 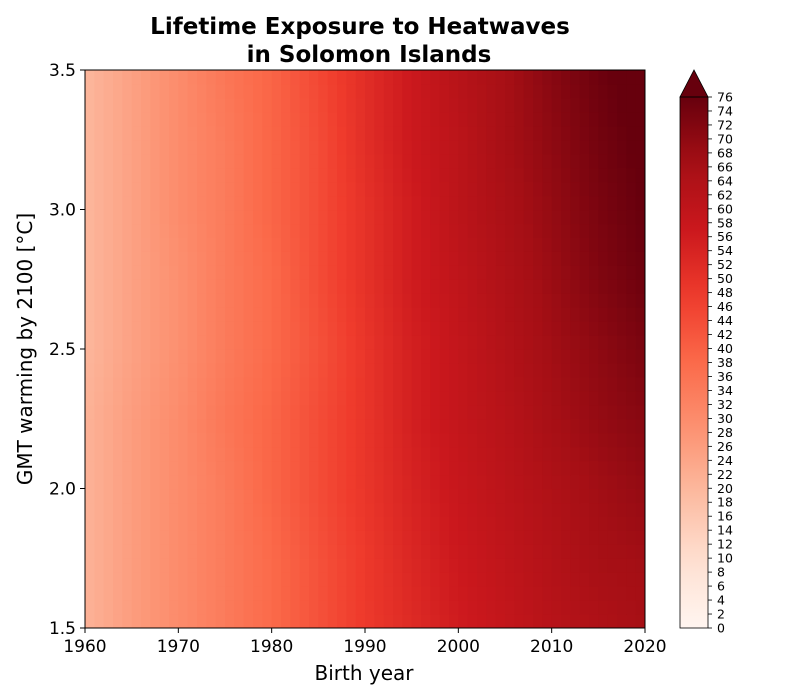 I want to click on colorbar-tick-label: 52, so click(x=725, y=264).